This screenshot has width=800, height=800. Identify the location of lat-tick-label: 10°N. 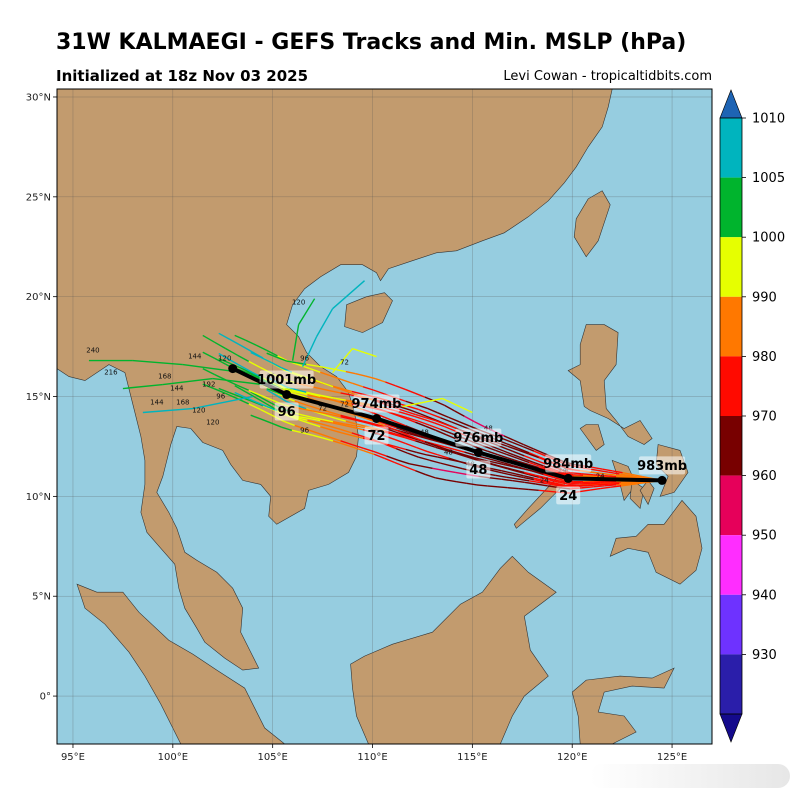
(38, 497).